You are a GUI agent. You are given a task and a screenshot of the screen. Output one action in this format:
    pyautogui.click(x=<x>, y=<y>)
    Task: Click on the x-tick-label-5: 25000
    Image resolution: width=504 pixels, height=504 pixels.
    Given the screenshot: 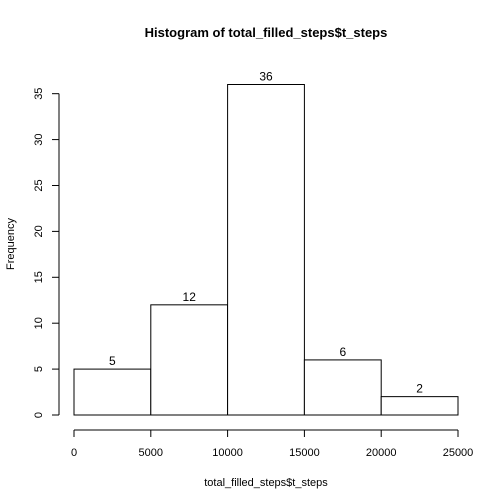 What is the action you would take?
    pyautogui.click(x=458, y=453)
    